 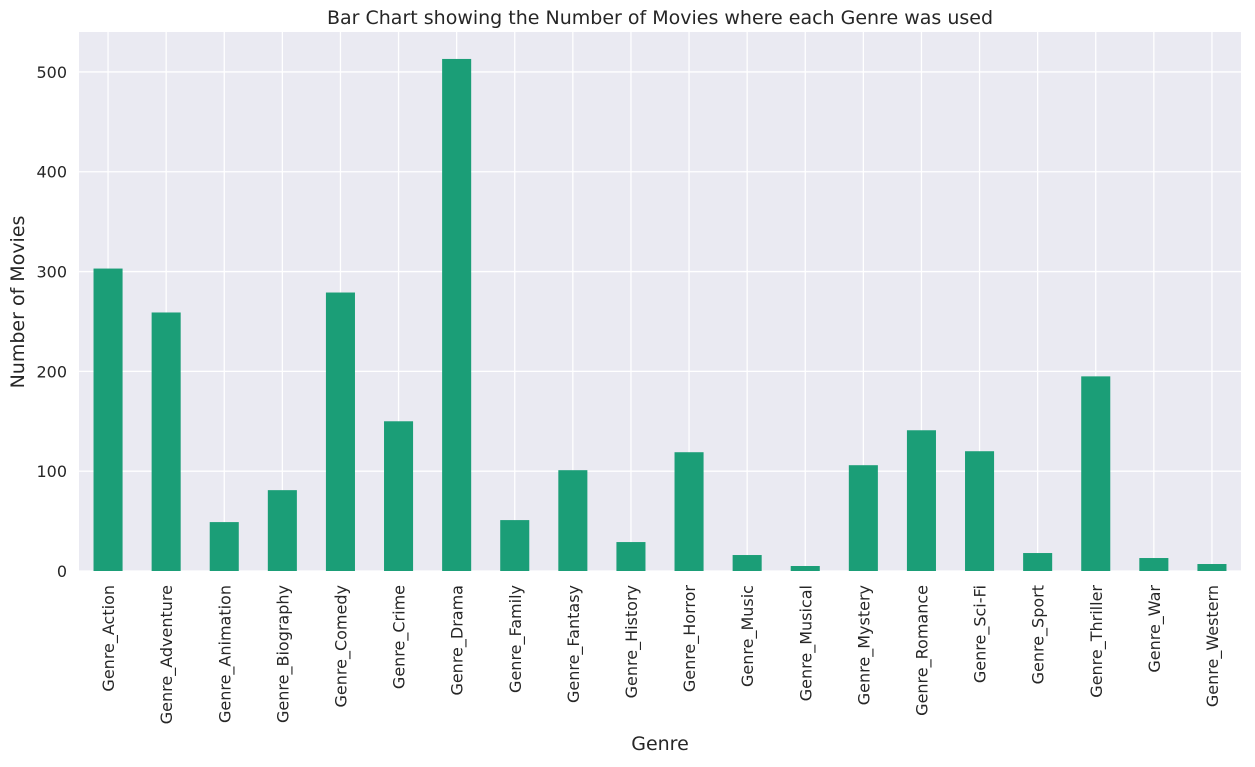 I want to click on bar-genre-fantasy, so click(x=573, y=520).